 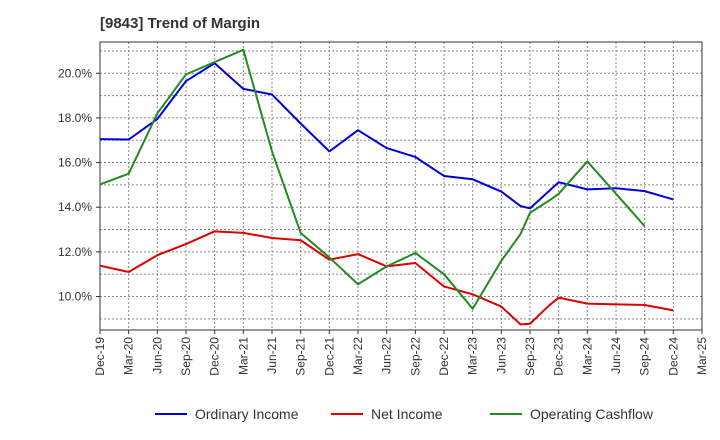 What do you see at coordinates (559, 356) in the screenshot?
I see `x-tick-label: Dec-23` at bounding box center [559, 356].